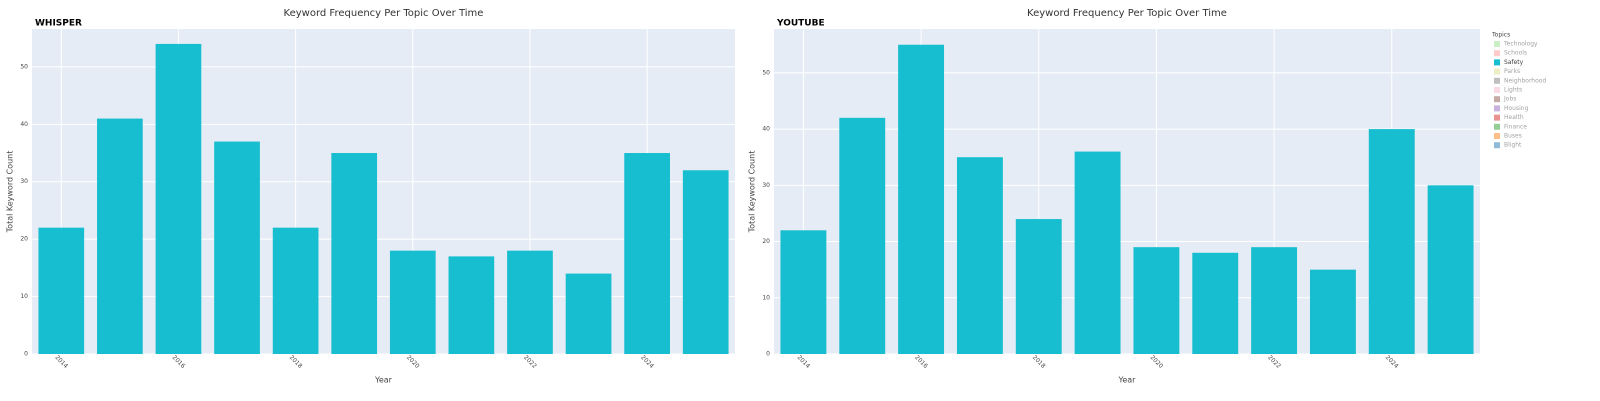 The width and height of the screenshot is (1600, 401). I want to click on legend-label: Technology, so click(1520, 44).